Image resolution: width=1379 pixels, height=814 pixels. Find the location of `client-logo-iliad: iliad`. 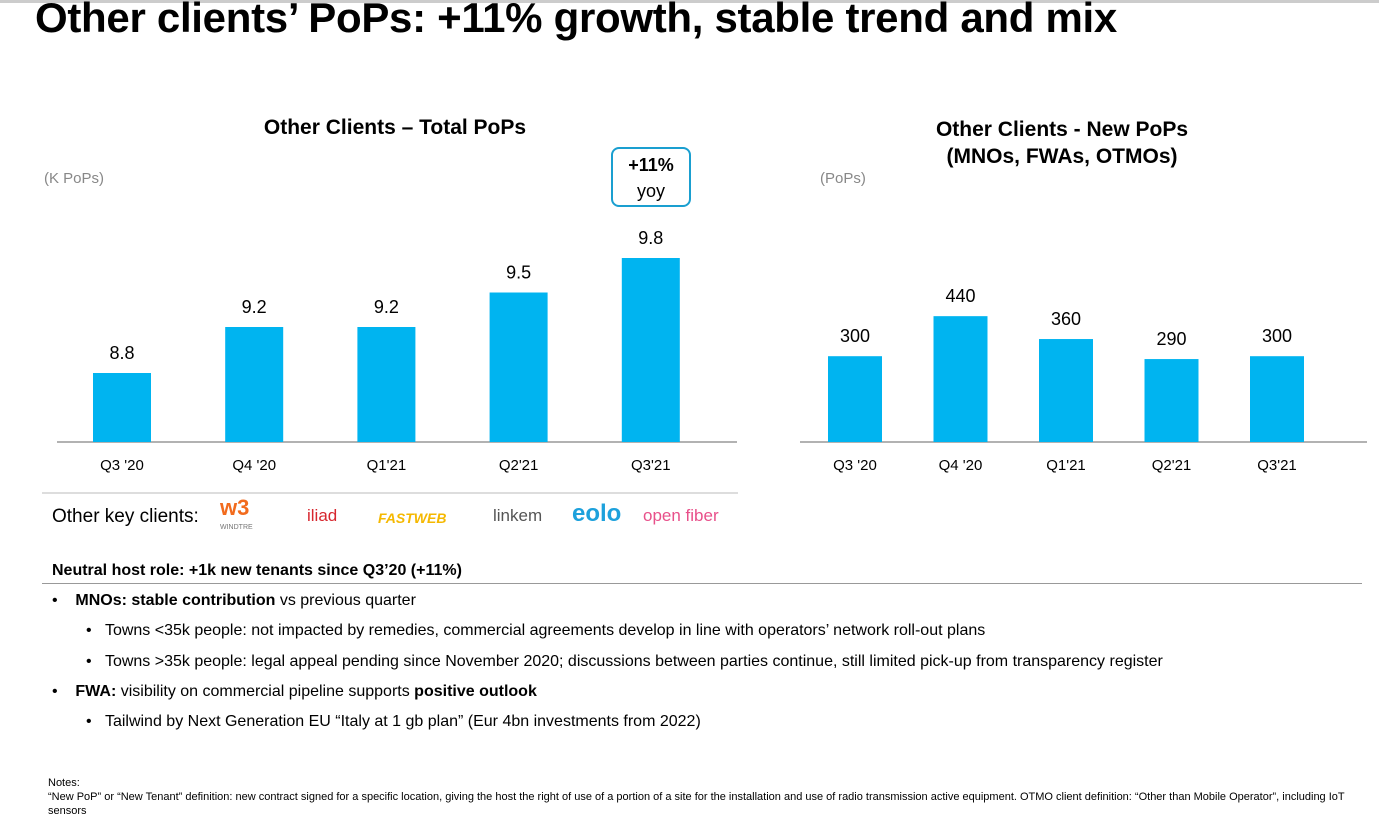

client-logo-iliad: iliad is located at coordinates (322, 515).